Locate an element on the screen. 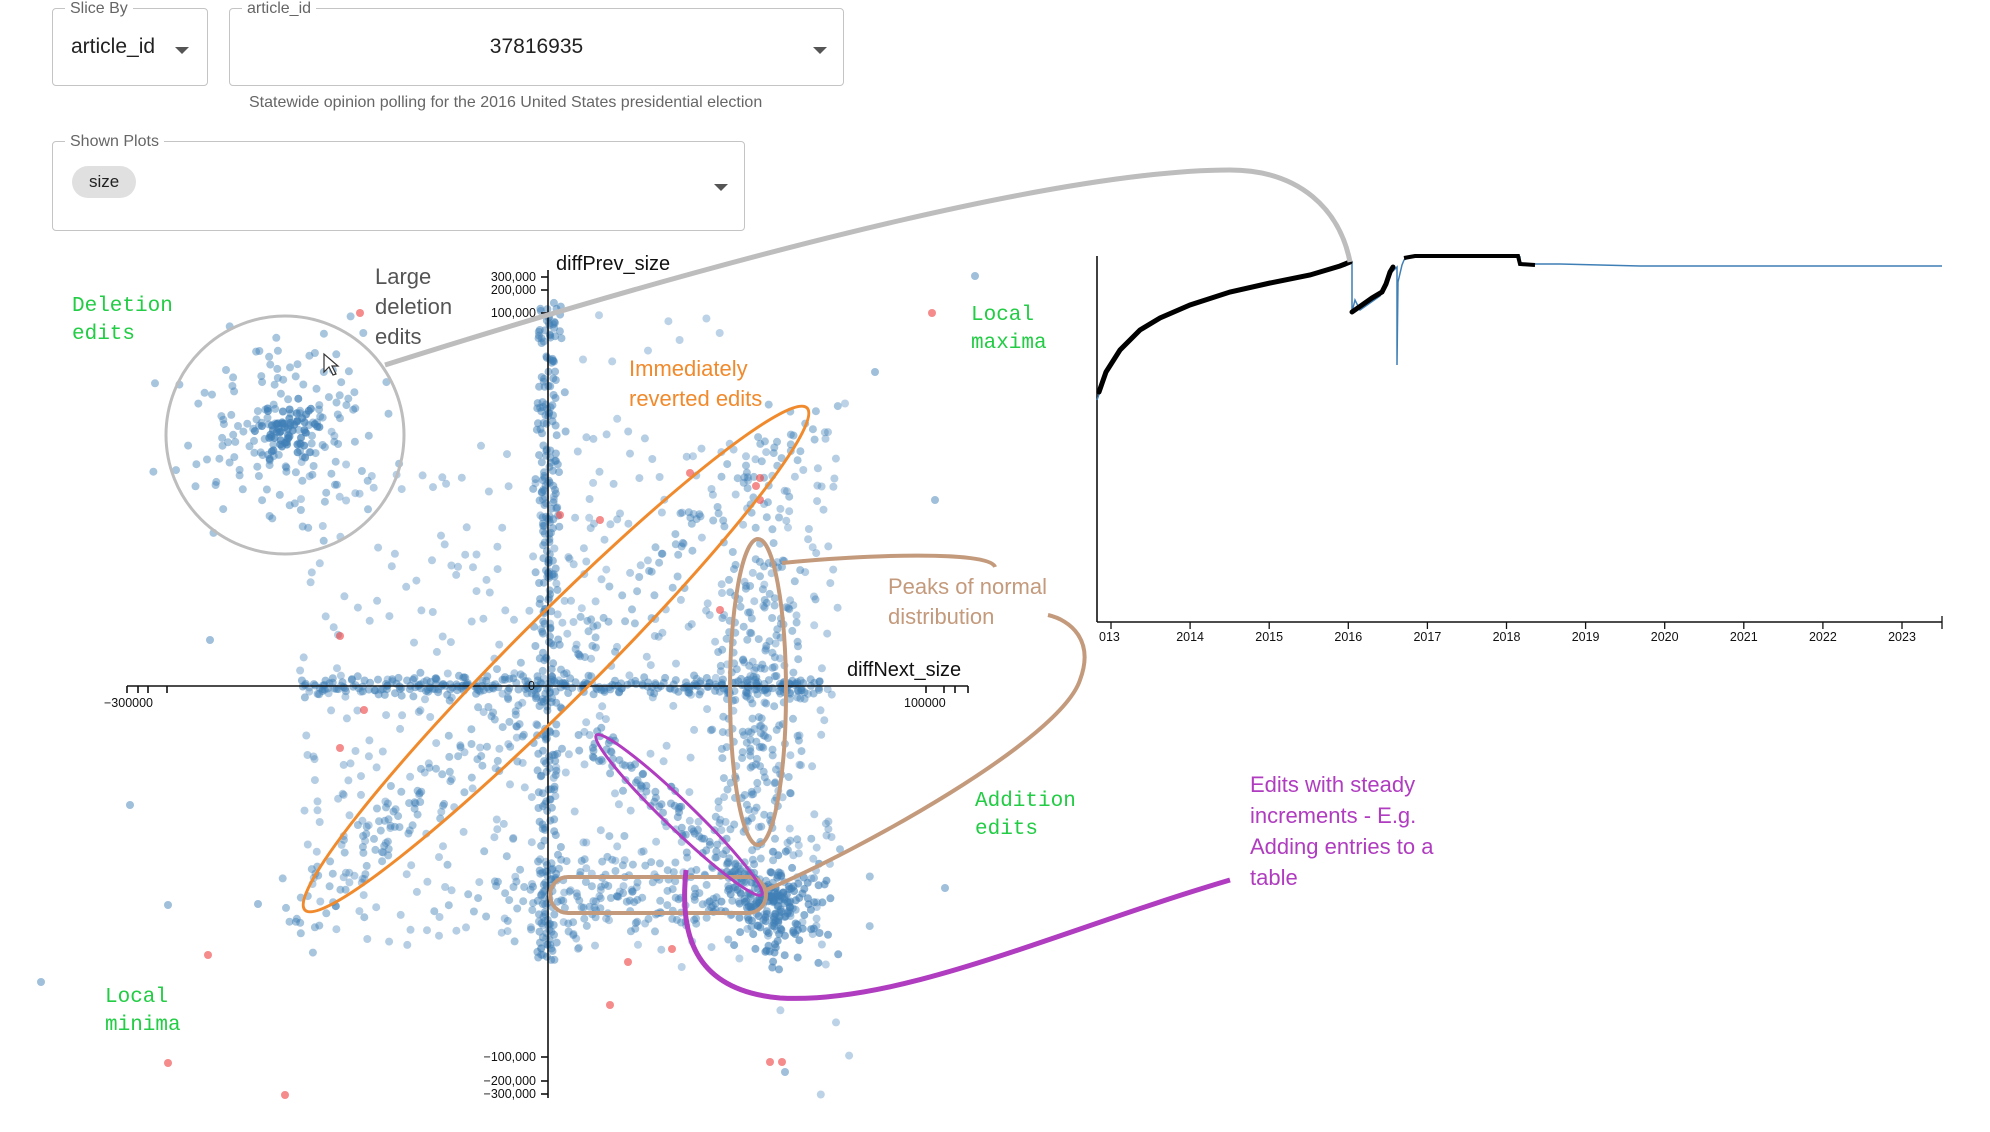  timeseries-year-label: 2021 is located at coordinates (1744, 637).